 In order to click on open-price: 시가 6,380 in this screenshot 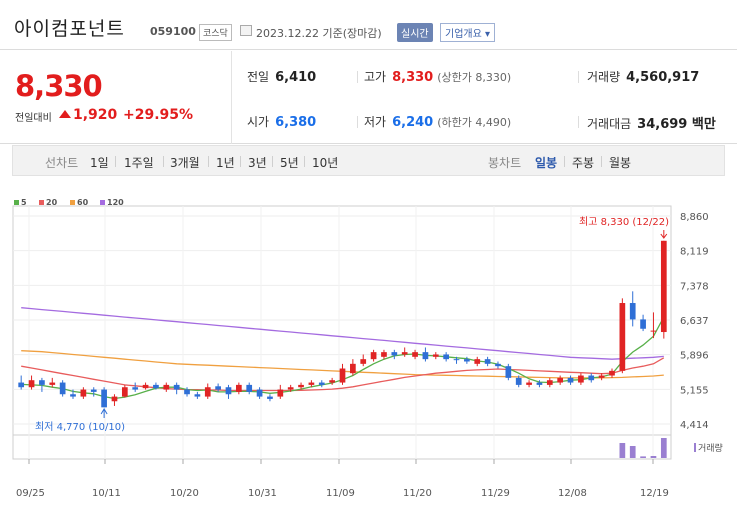, I will do `click(282, 122)`.